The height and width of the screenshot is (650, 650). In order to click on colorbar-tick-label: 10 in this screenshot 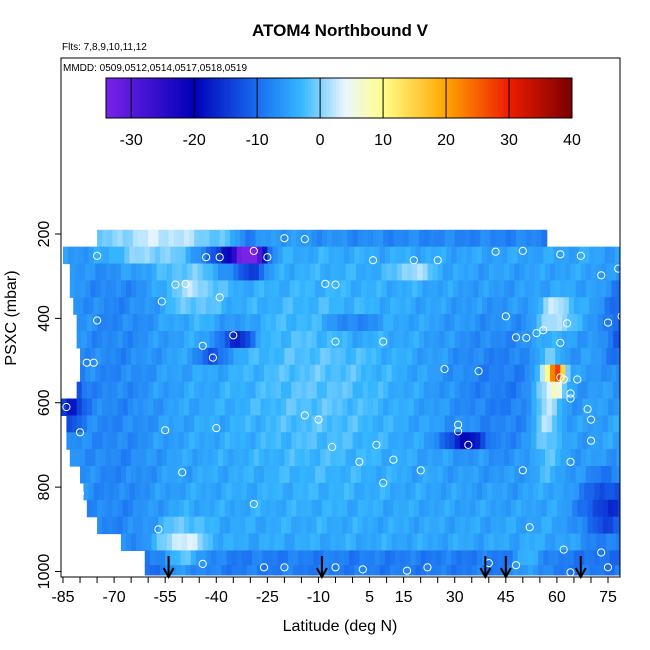, I will do `click(383, 140)`.